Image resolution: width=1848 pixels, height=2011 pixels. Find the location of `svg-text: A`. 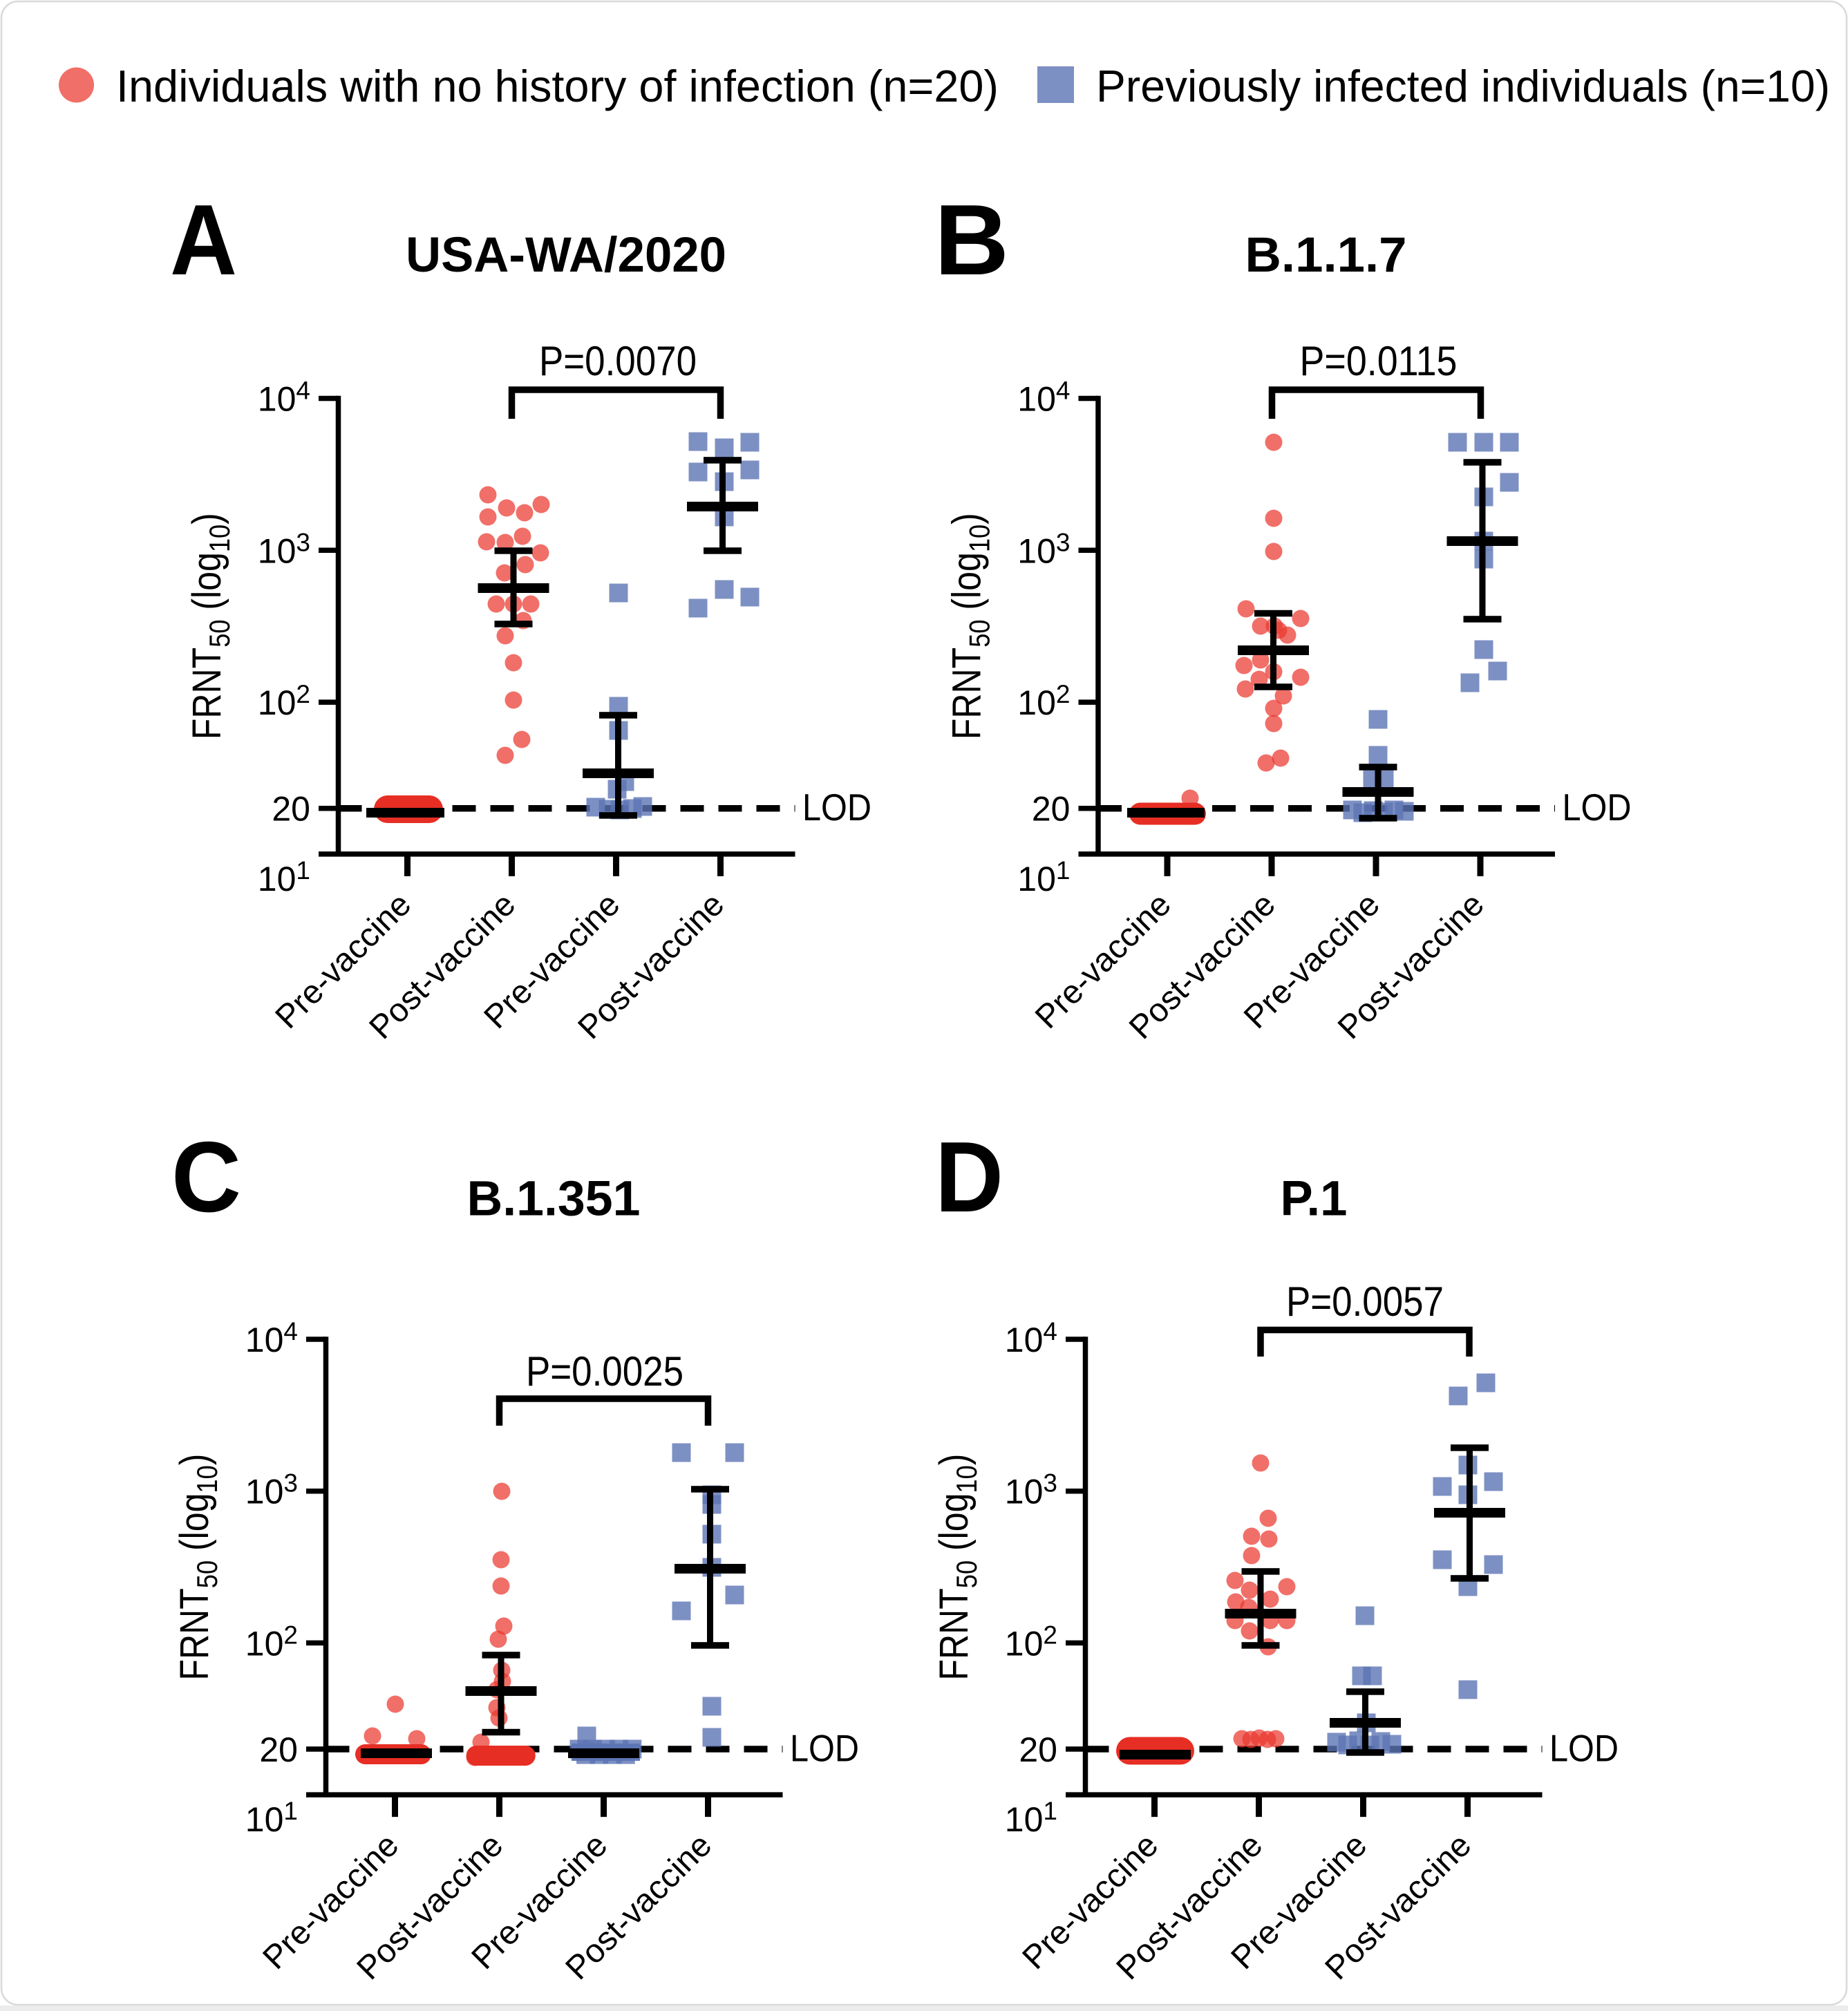

svg-text: A is located at coordinates (203, 240).